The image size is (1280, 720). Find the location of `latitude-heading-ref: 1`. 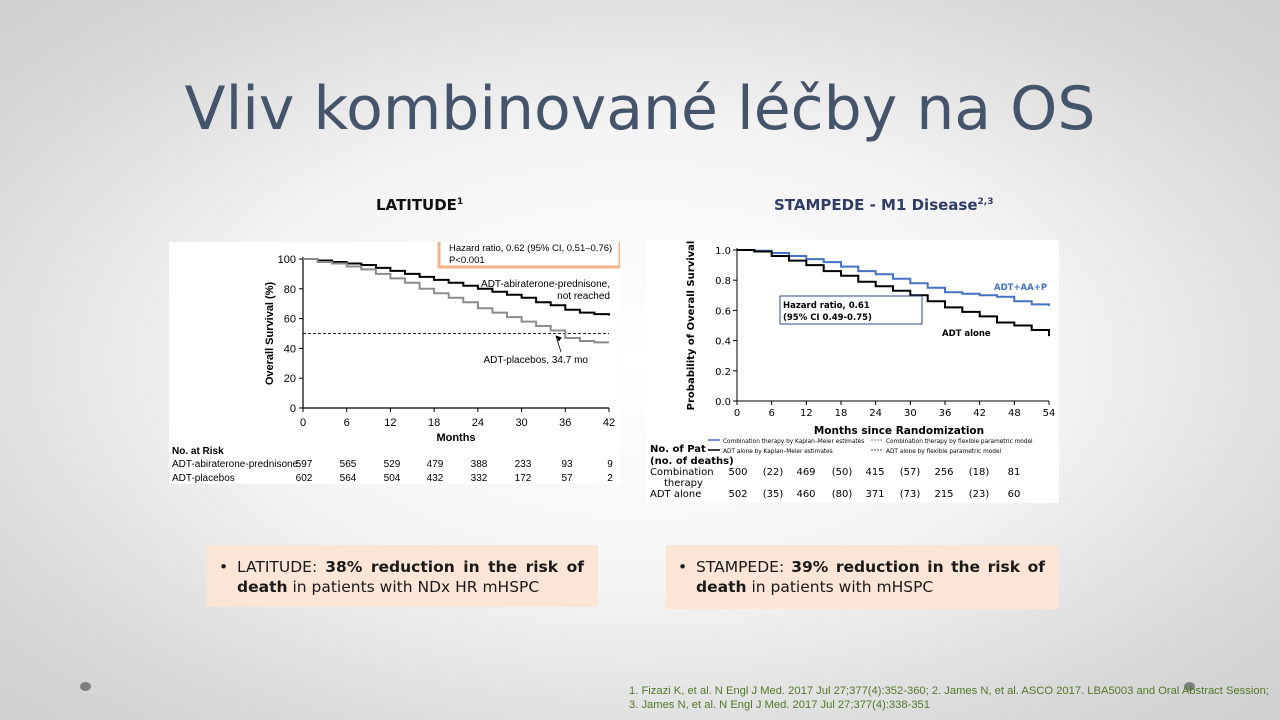

latitude-heading-ref: 1 is located at coordinates (460, 202).